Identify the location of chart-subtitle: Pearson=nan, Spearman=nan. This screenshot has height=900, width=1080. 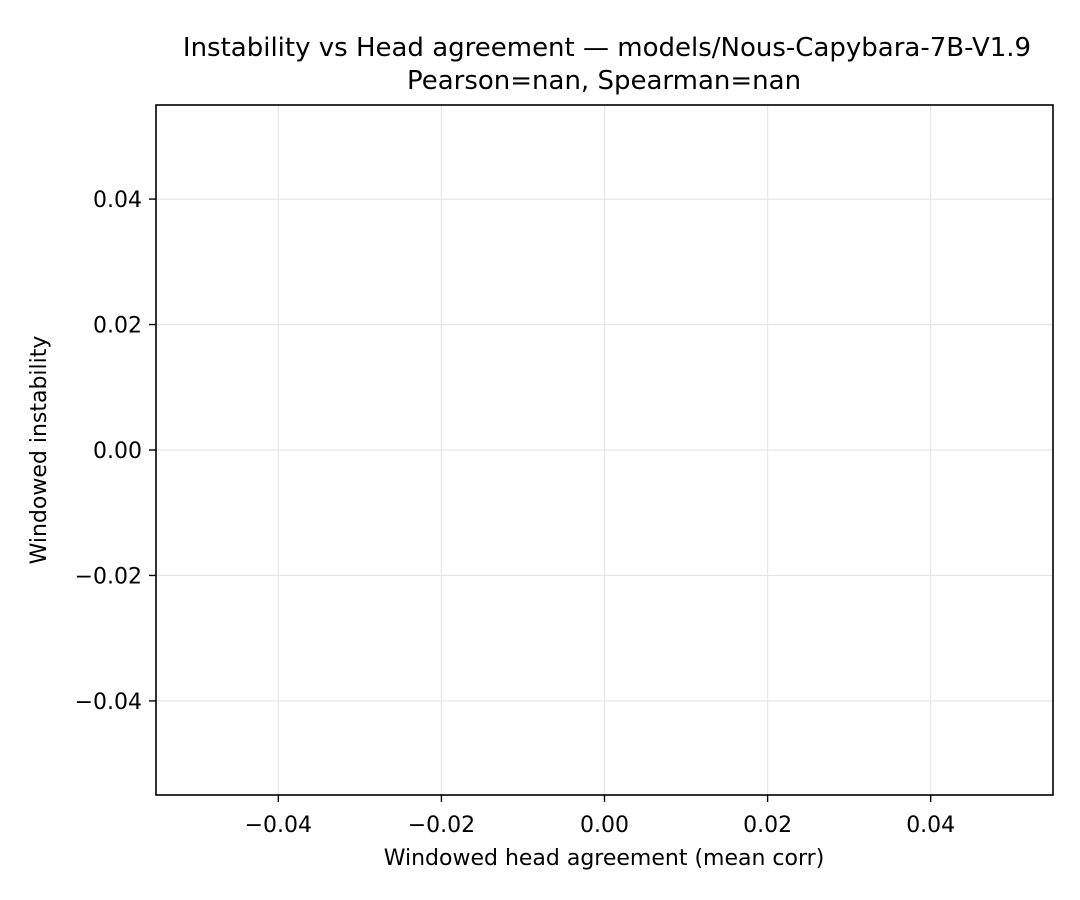
(604, 81).